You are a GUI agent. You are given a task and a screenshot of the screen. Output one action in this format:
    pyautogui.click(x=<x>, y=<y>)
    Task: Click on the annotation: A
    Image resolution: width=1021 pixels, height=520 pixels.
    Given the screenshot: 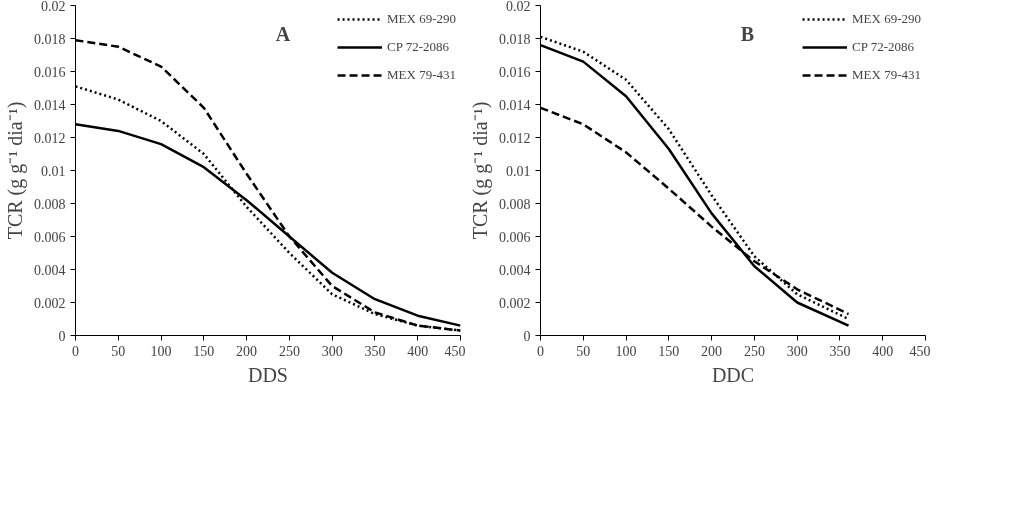 What is the action you would take?
    pyautogui.click(x=283, y=34)
    